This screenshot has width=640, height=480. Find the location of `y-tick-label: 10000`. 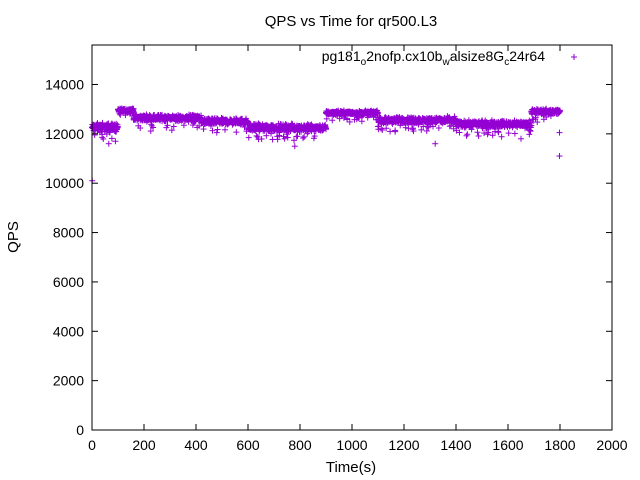

y-tick-label: 10000 is located at coordinates (64, 183).